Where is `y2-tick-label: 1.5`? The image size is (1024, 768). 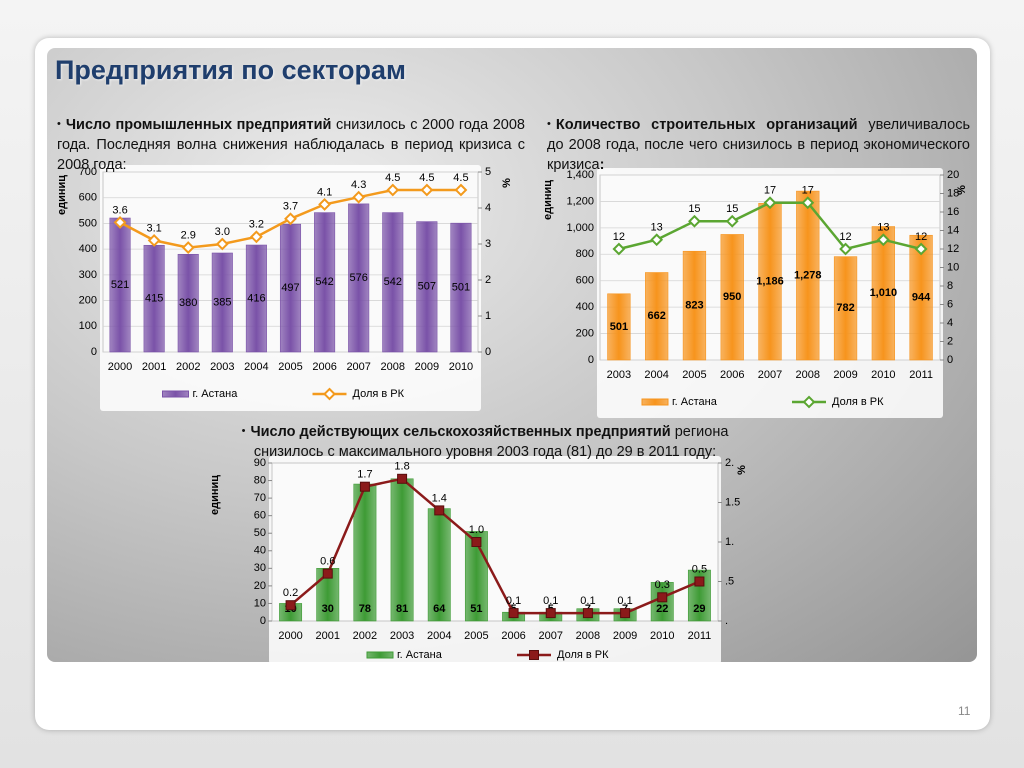 y2-tick-label: 1.5 is located at coordinates (732, 502).